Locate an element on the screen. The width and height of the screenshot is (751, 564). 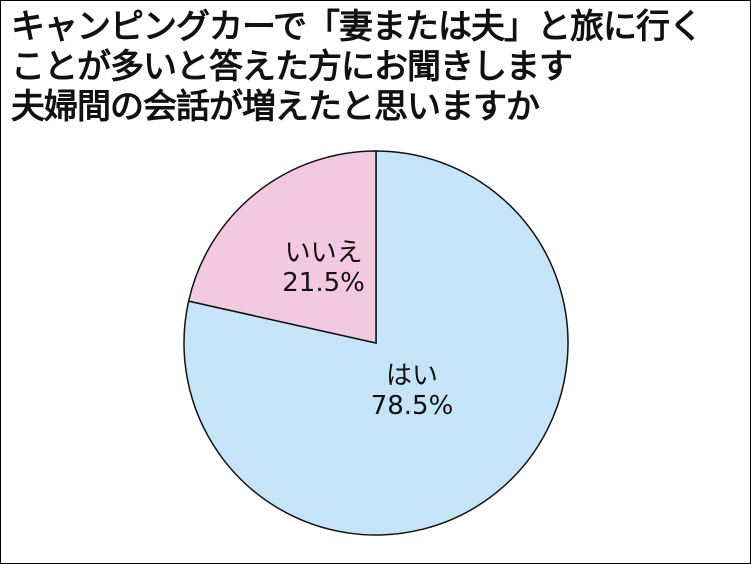
slice-label-0: はい is located at coordinates (412, 376).